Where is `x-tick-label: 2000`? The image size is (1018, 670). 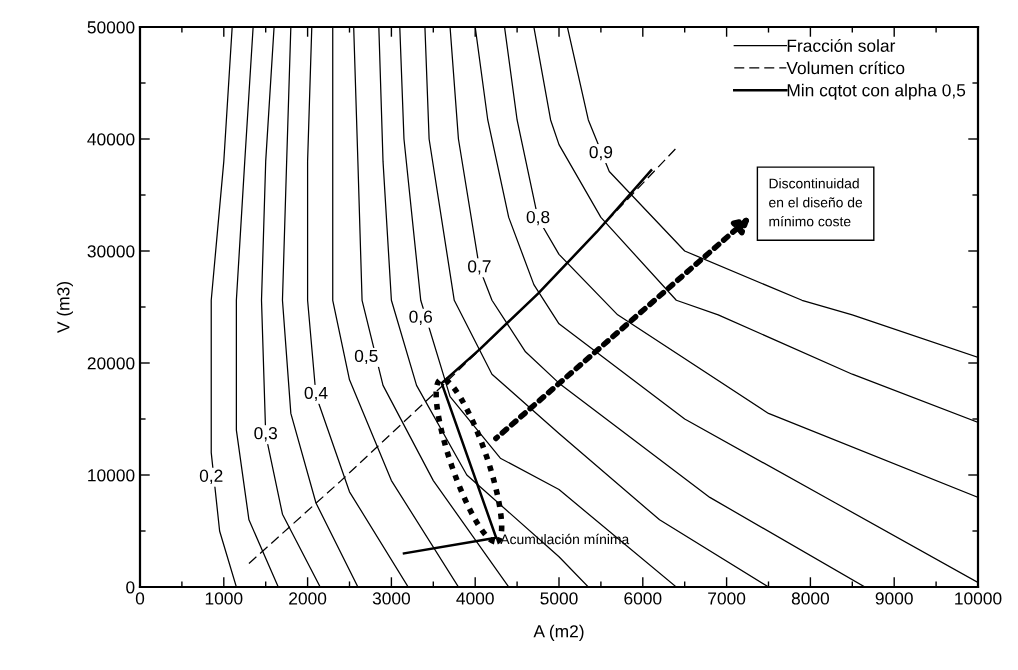 x-tick-label: 2000 is located at coordinates (308, 598).